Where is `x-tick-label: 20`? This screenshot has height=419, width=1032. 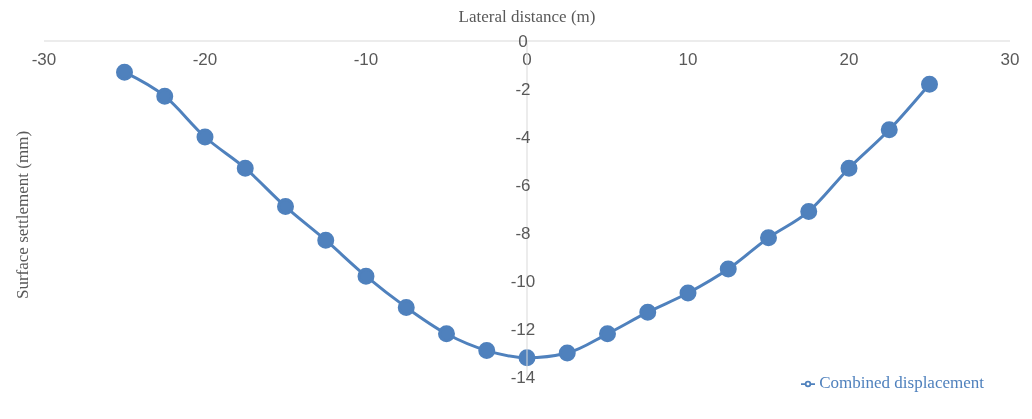
x-tick-label: 20 is located at coordinates (849, 59).